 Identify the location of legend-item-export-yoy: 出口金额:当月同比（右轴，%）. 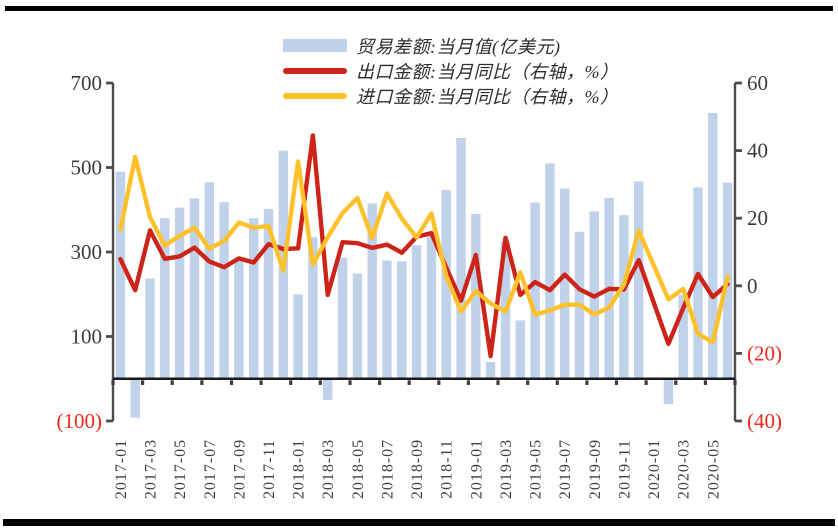
(451, 70).